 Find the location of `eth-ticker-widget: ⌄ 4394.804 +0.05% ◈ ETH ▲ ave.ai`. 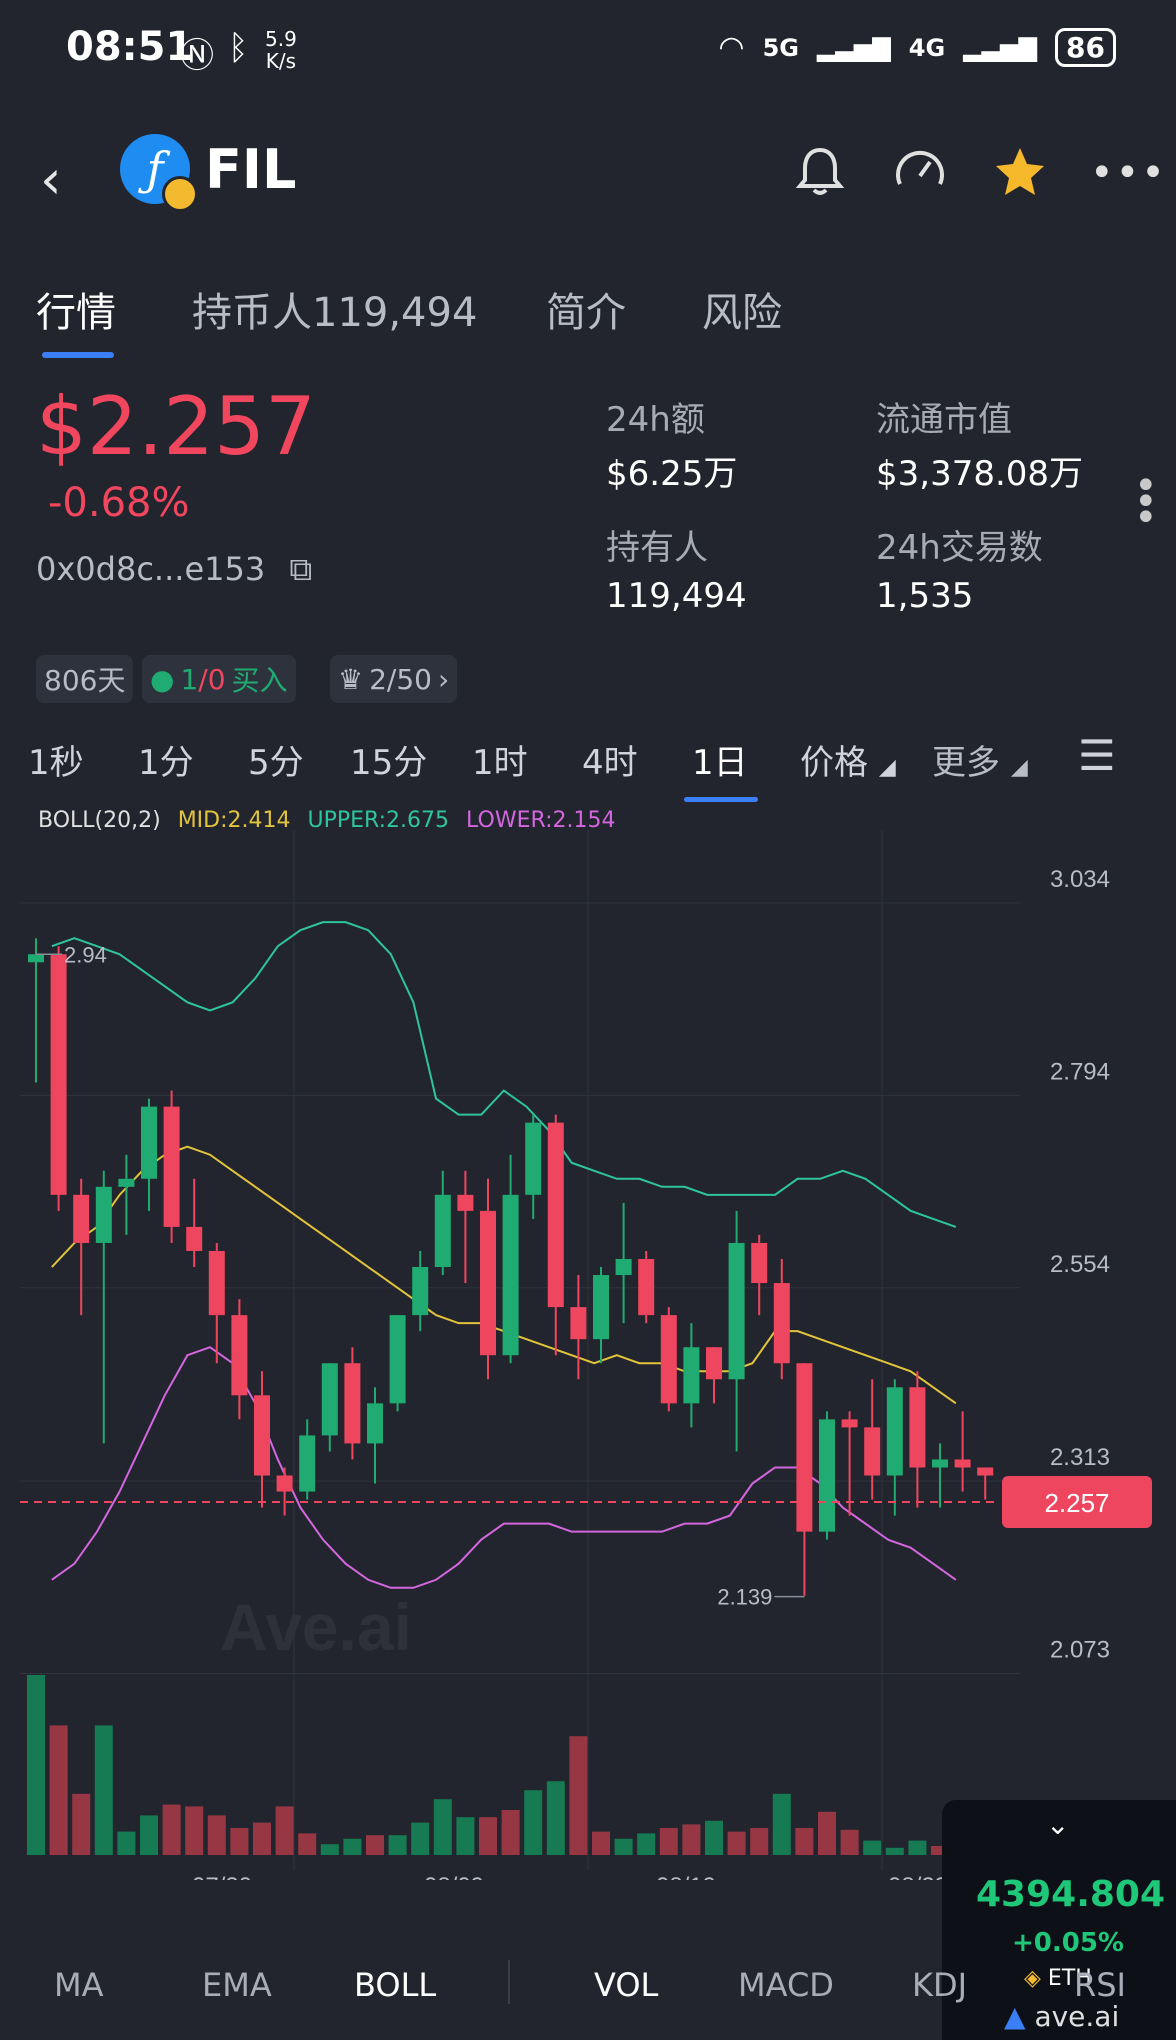

eth-ticker-widget: ⌄ 4394.804 +0.05% ◈ ETH ▲ ave.ai is located at coordinates (1059, 1920).